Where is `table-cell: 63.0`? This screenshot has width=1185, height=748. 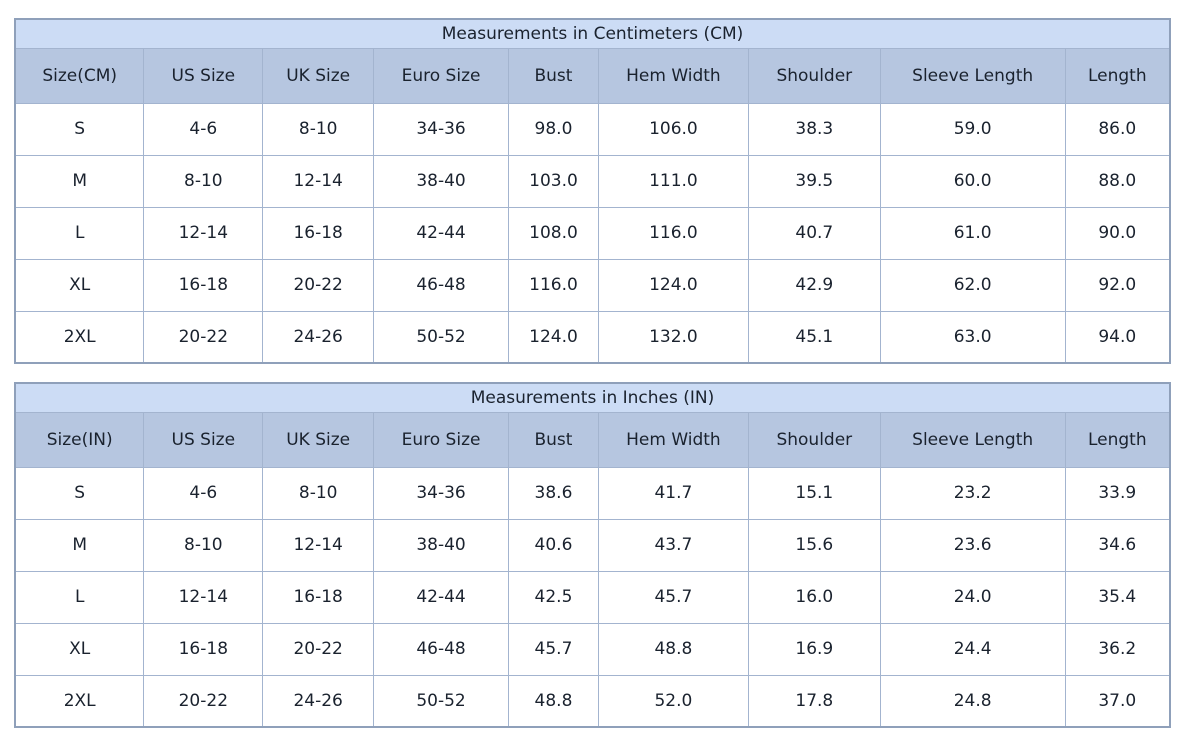
table-cell: 63.0 is located at coordinates (972, 337).